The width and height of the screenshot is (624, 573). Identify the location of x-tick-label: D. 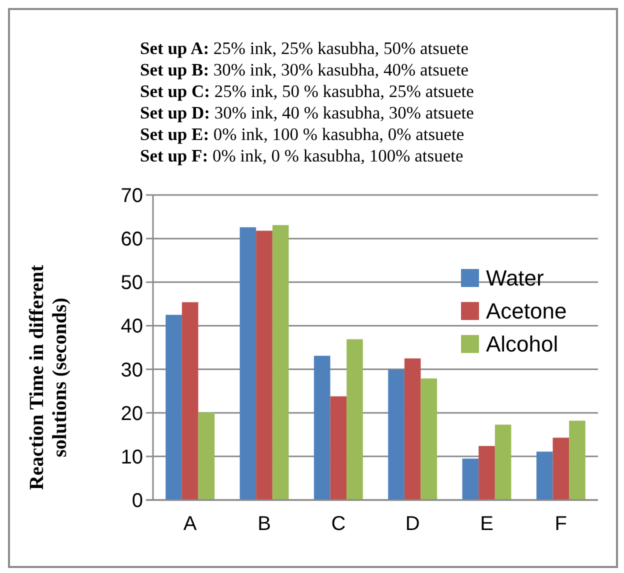
(412, 524).